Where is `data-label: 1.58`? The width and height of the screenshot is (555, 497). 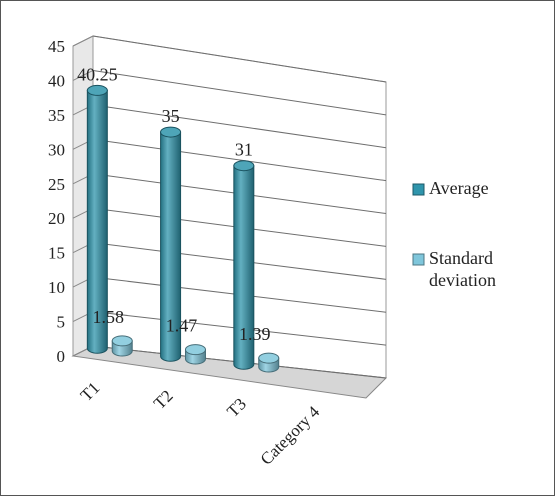
data-label: 1.58 is located at coordinates (108, 317).